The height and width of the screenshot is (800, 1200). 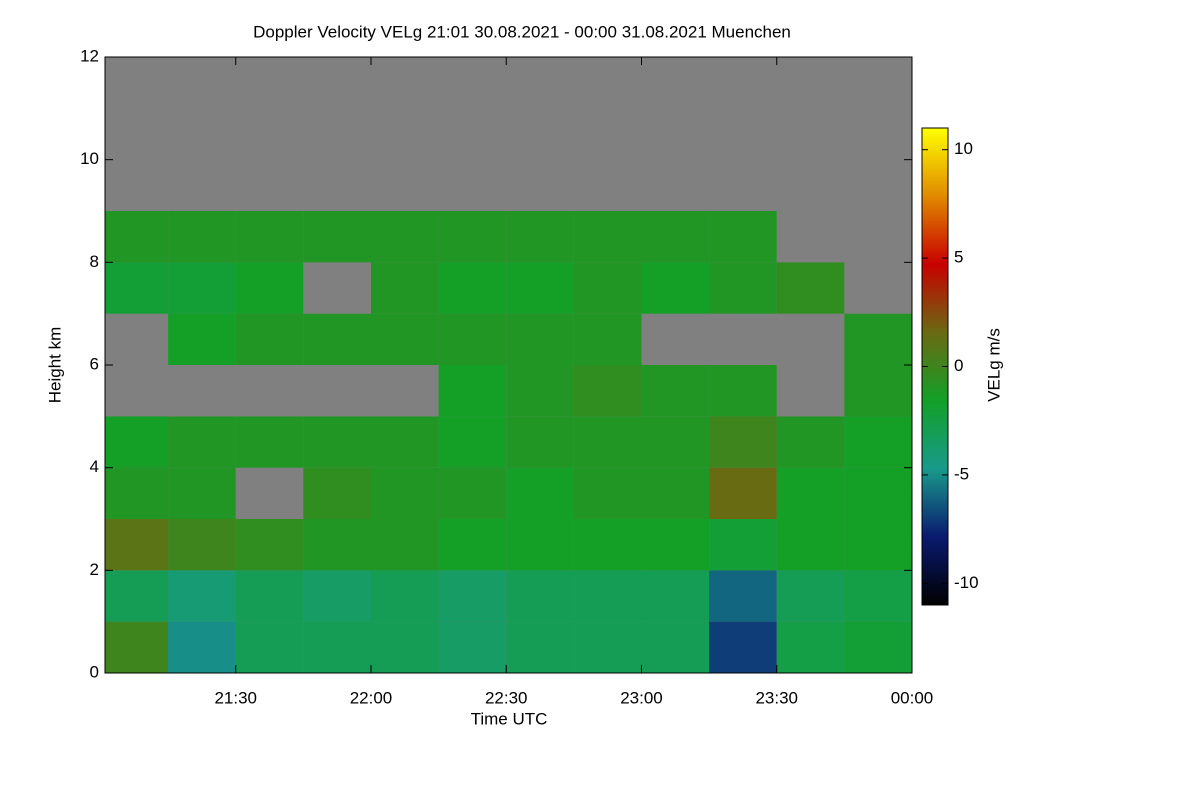 What do you see at coordinates (509, 718) in the screenshot?
I see `x-axis-label: Time UTC` at bounding box center [509, 718].